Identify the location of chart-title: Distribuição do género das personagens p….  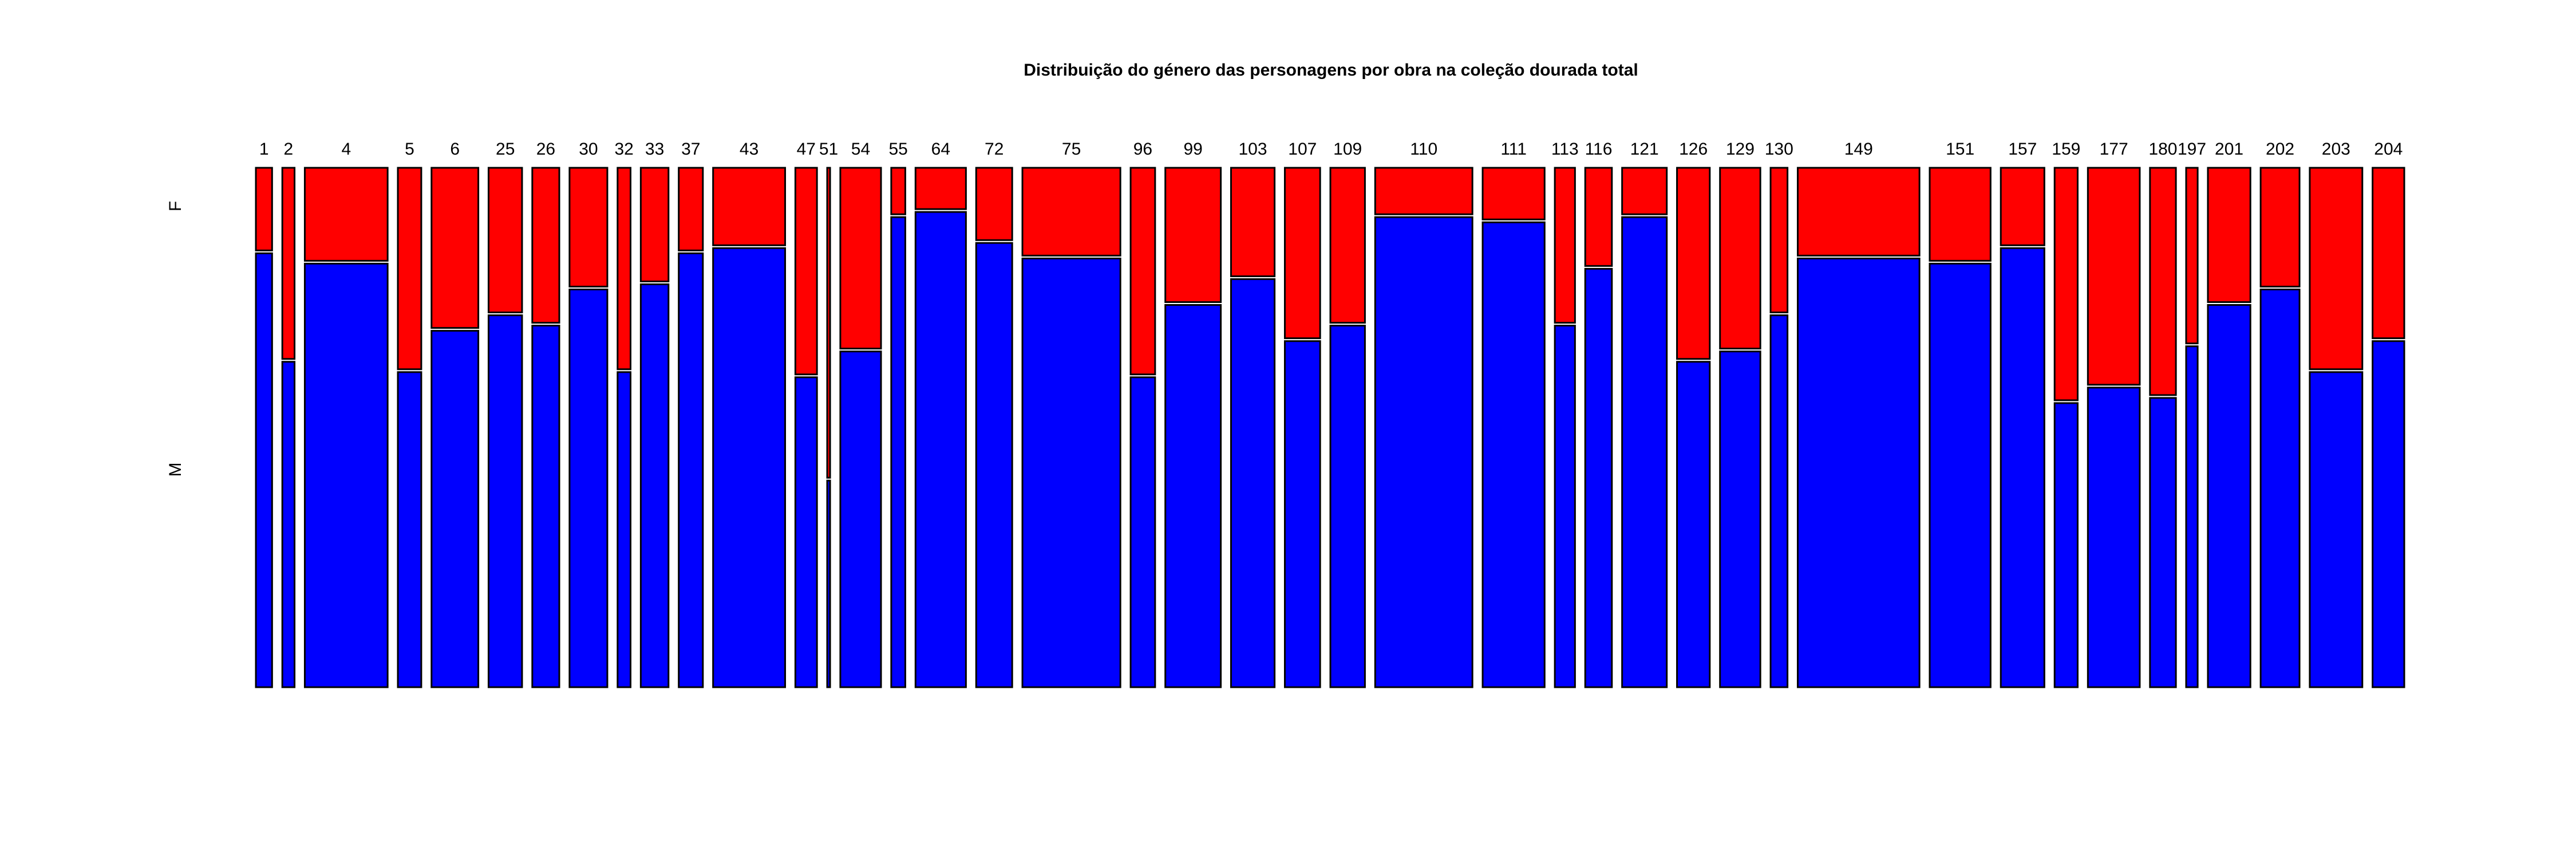
(1331, 70).